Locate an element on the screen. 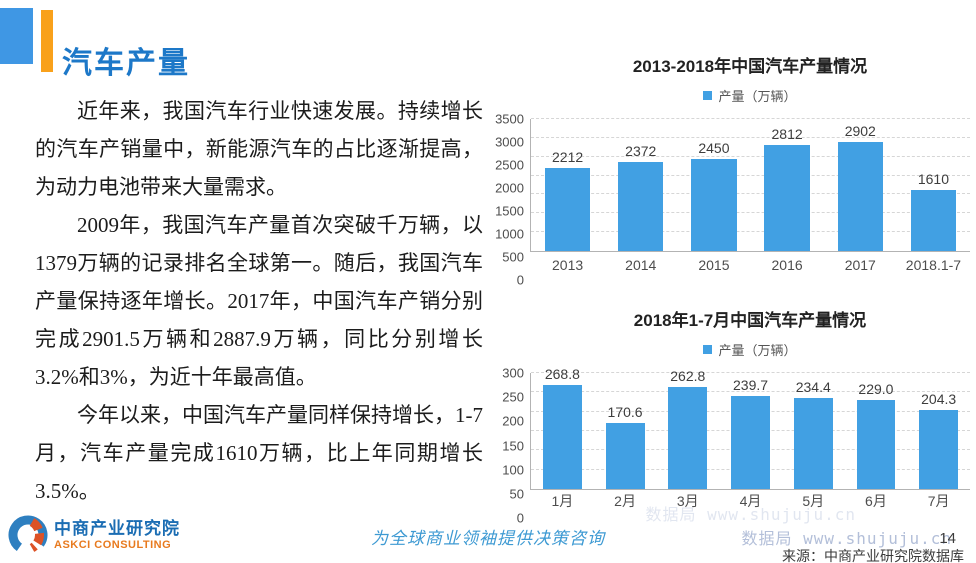 The height and width of the screenshot is (563, 976). bar-value-label: 234.4 is located at coordinates (813, 387).